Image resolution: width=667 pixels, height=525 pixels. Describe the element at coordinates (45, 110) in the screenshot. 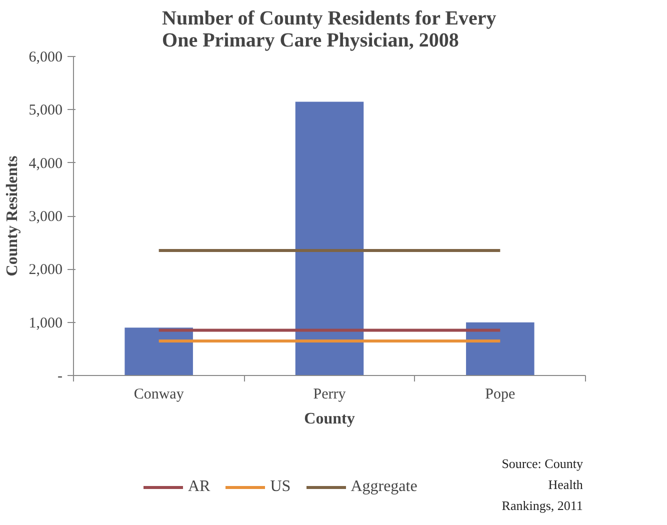

I see `y-tick-label: 5,000` at that location.